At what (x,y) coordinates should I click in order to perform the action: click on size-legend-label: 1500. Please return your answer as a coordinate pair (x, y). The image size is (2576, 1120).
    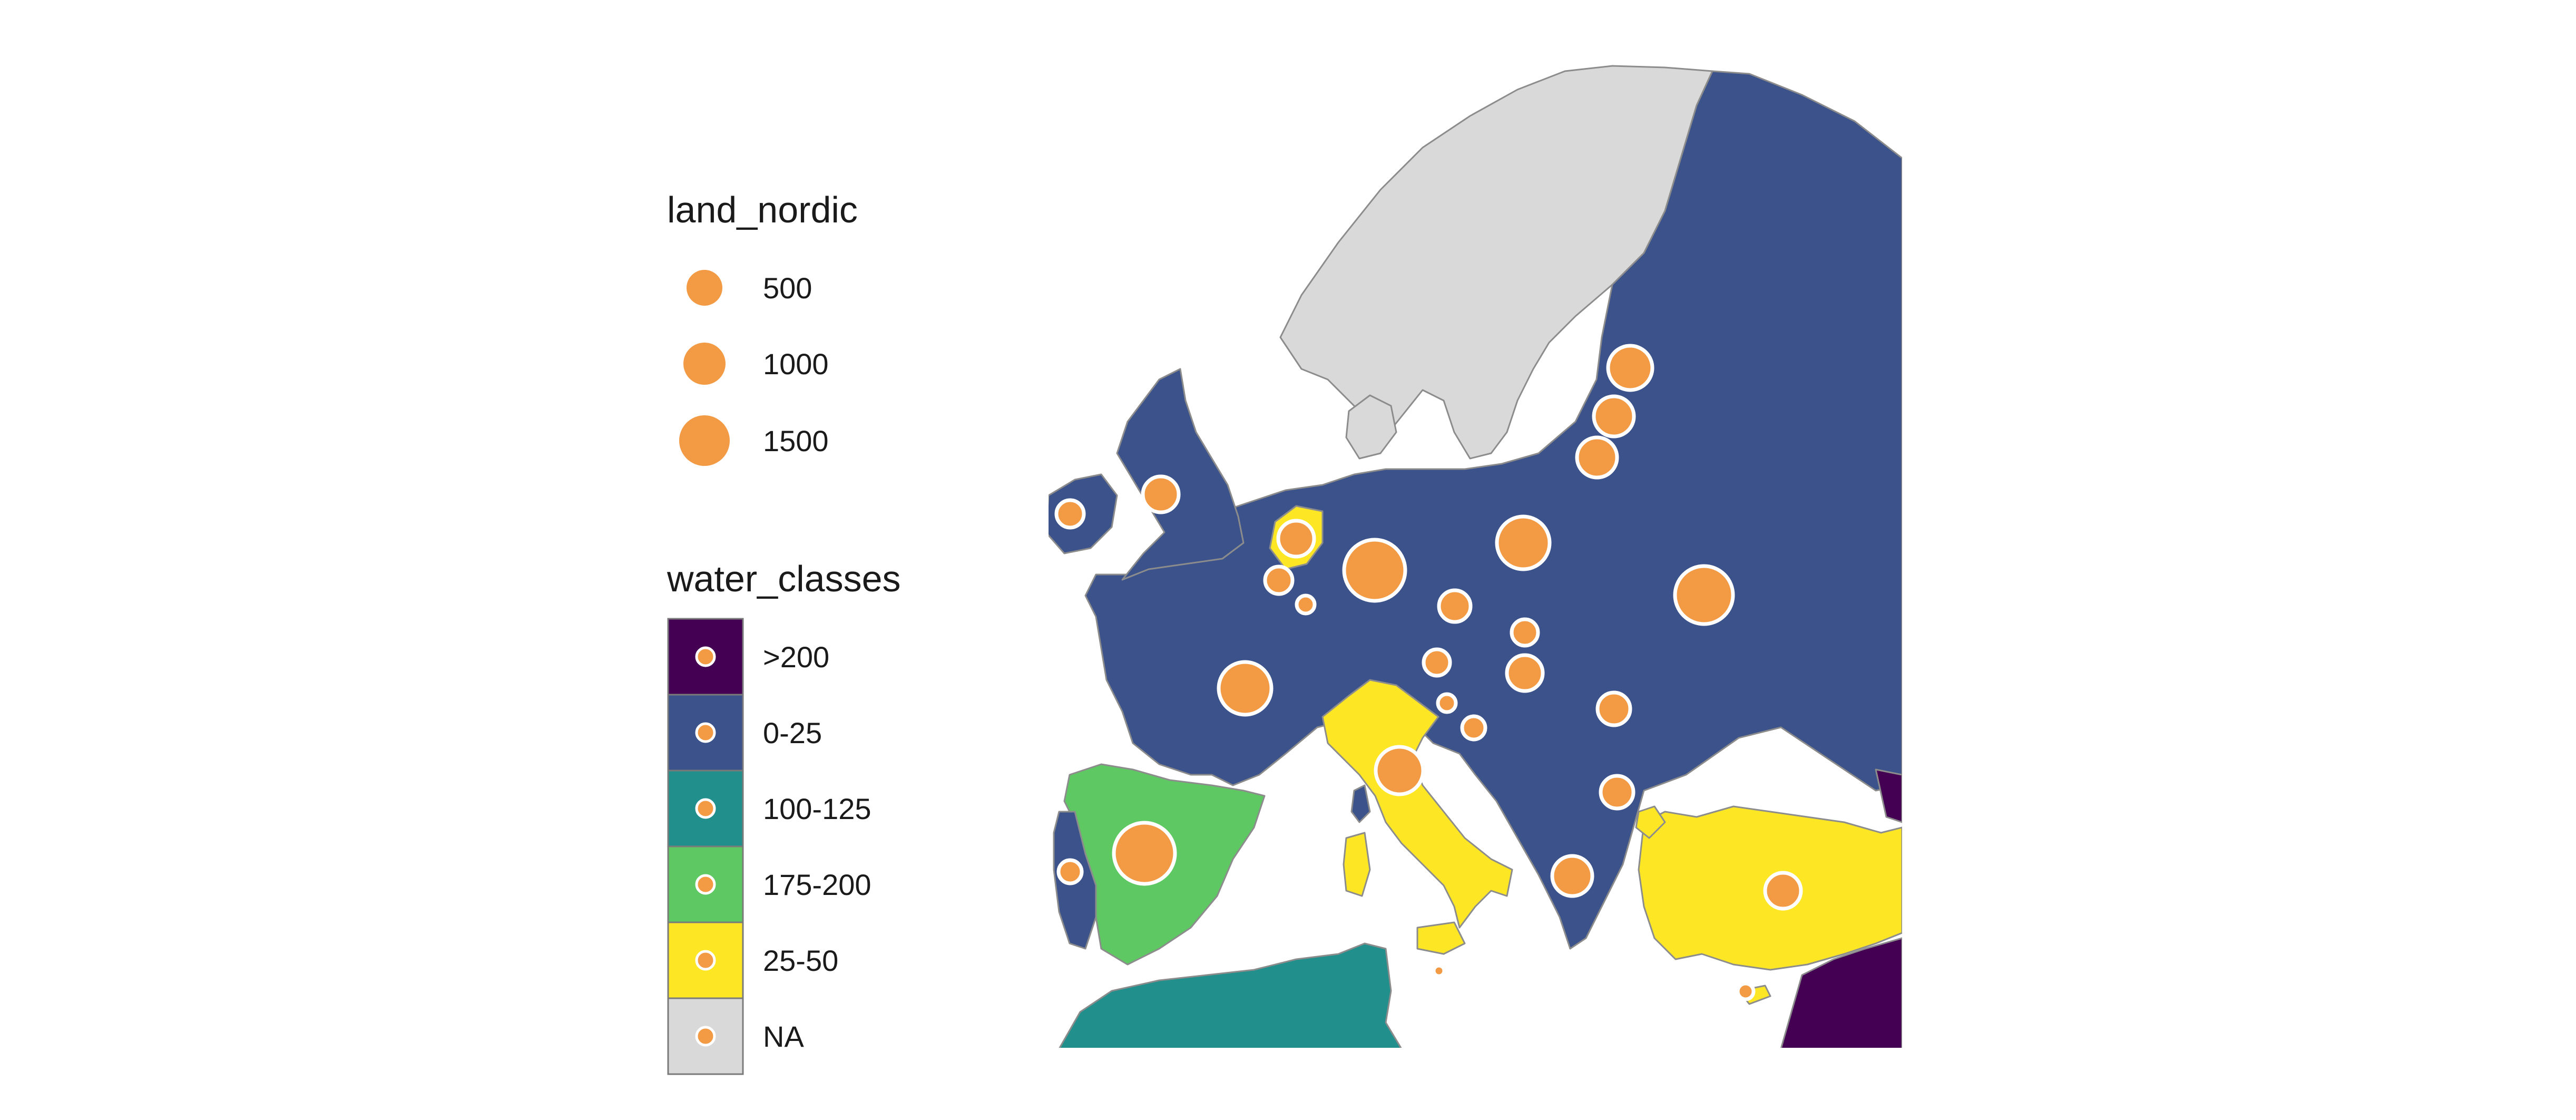
    Looking at the image, I should click on (796, 441).